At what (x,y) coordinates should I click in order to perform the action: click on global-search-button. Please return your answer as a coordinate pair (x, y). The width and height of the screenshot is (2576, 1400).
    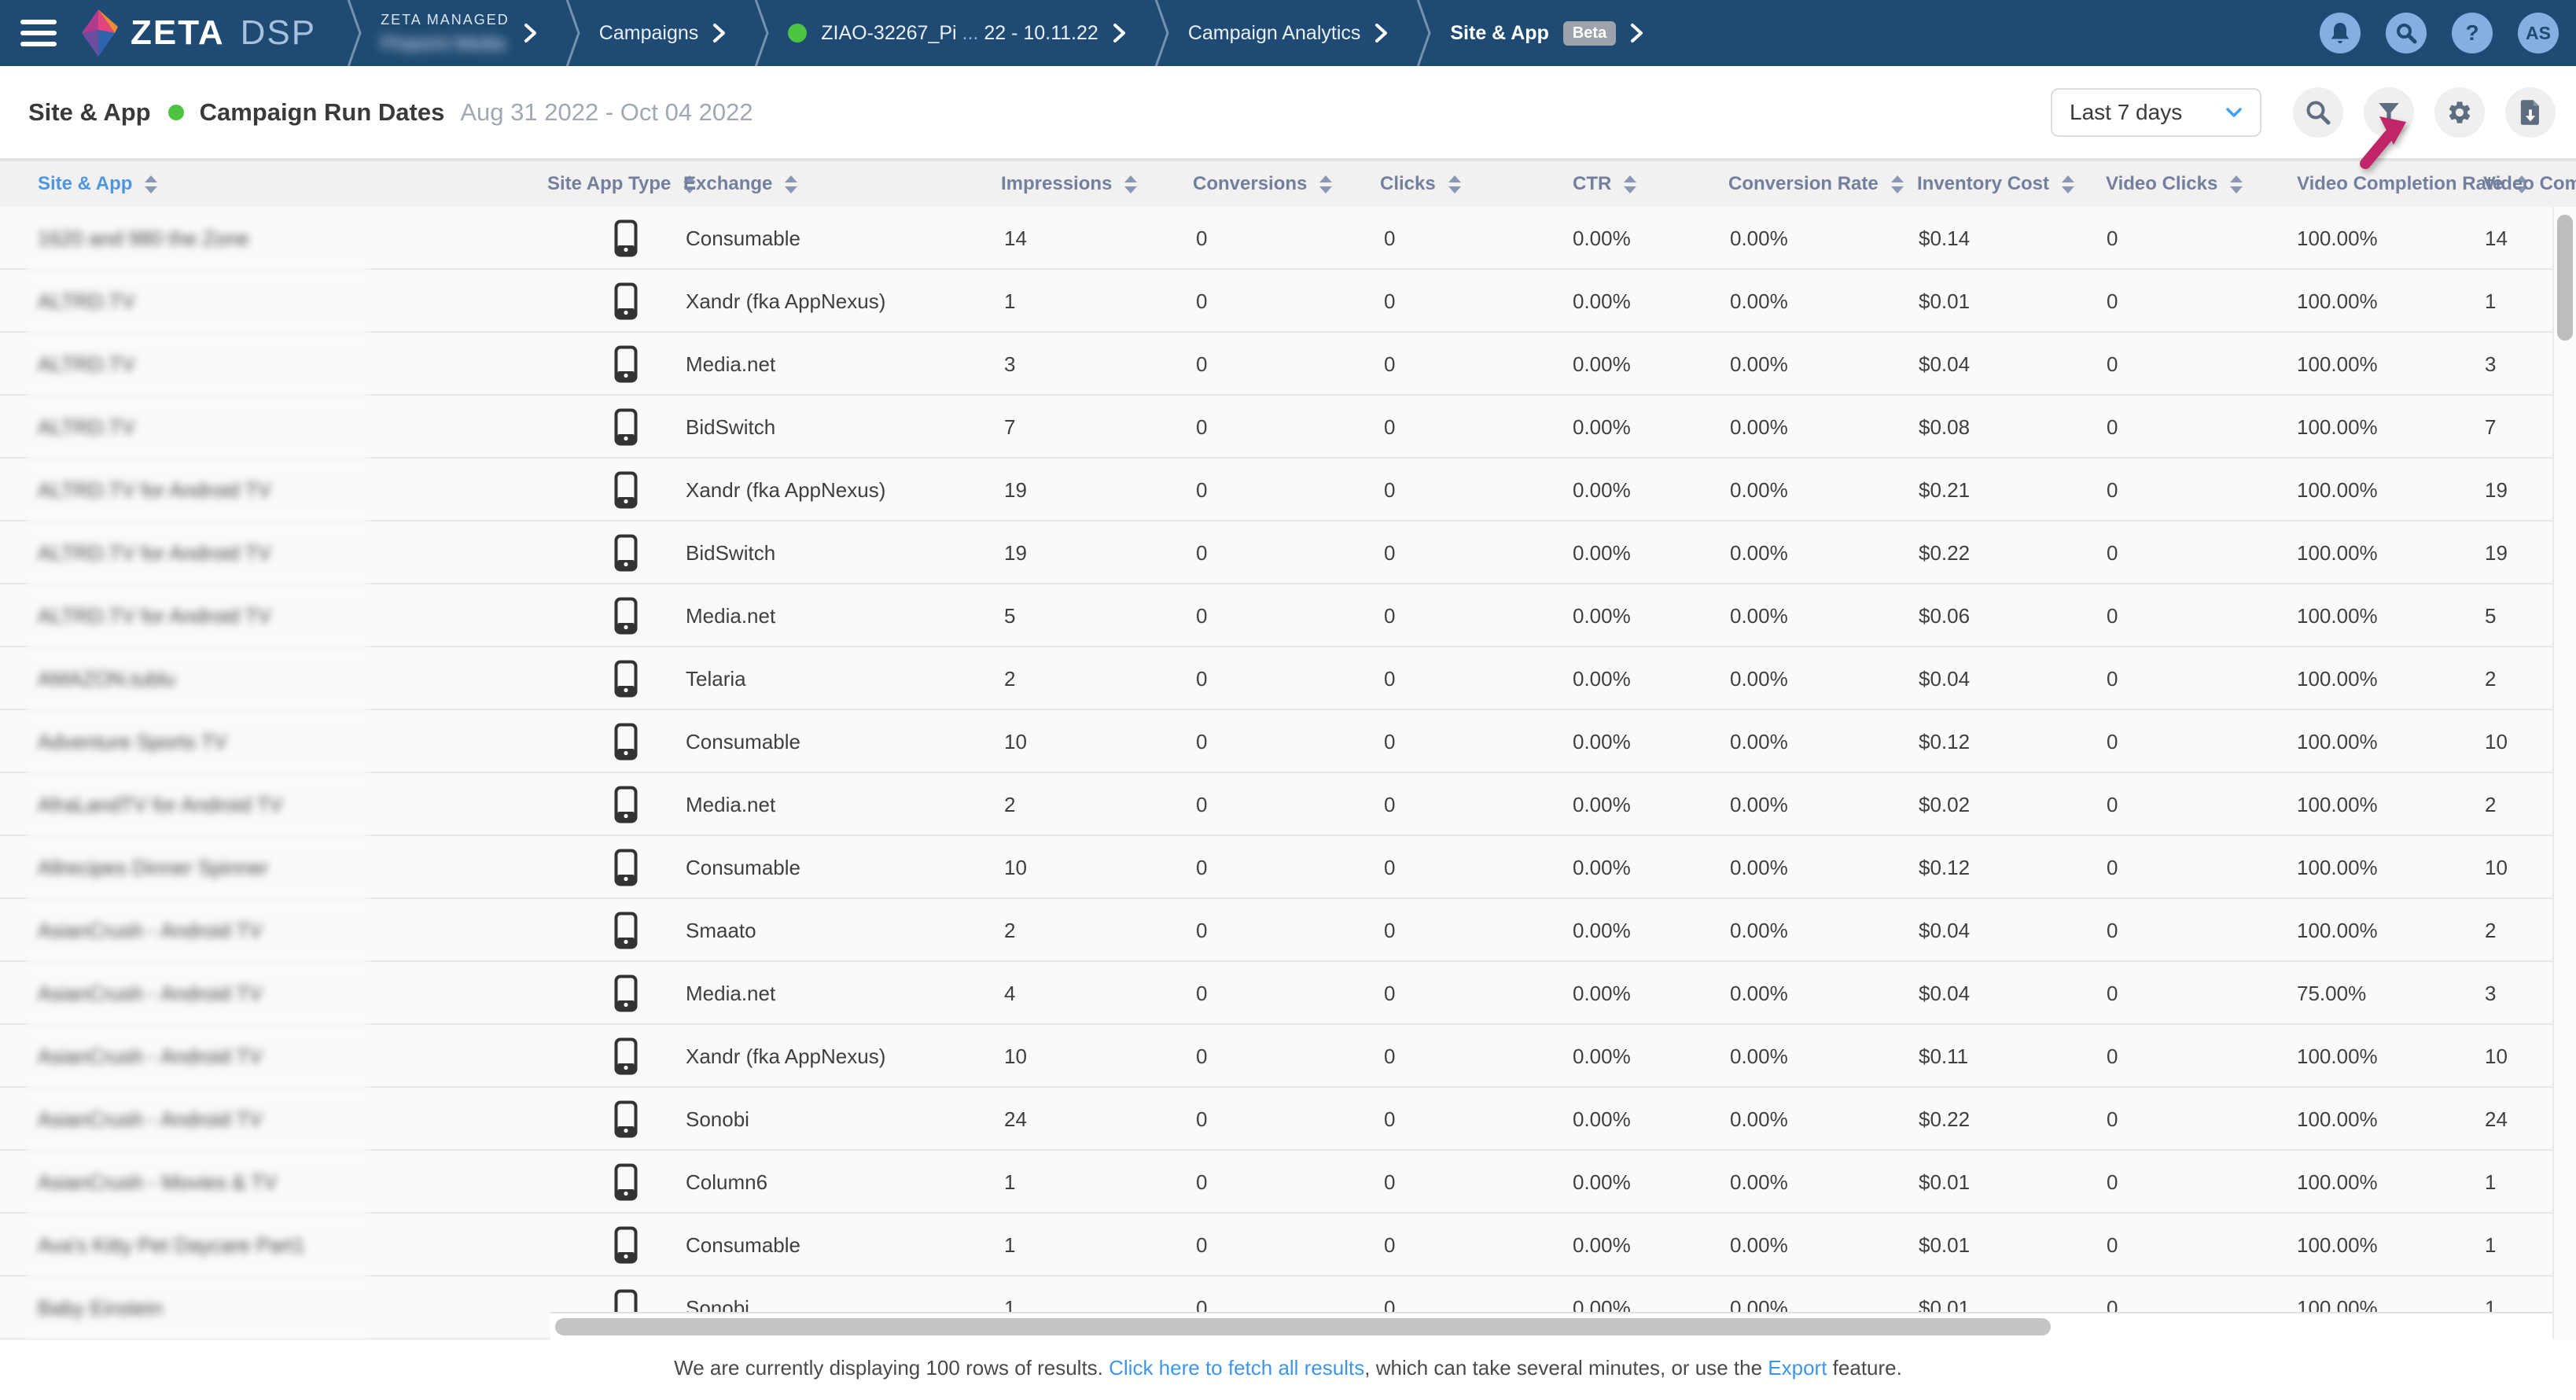
    Looking at the image, I should click on (2406, 33).